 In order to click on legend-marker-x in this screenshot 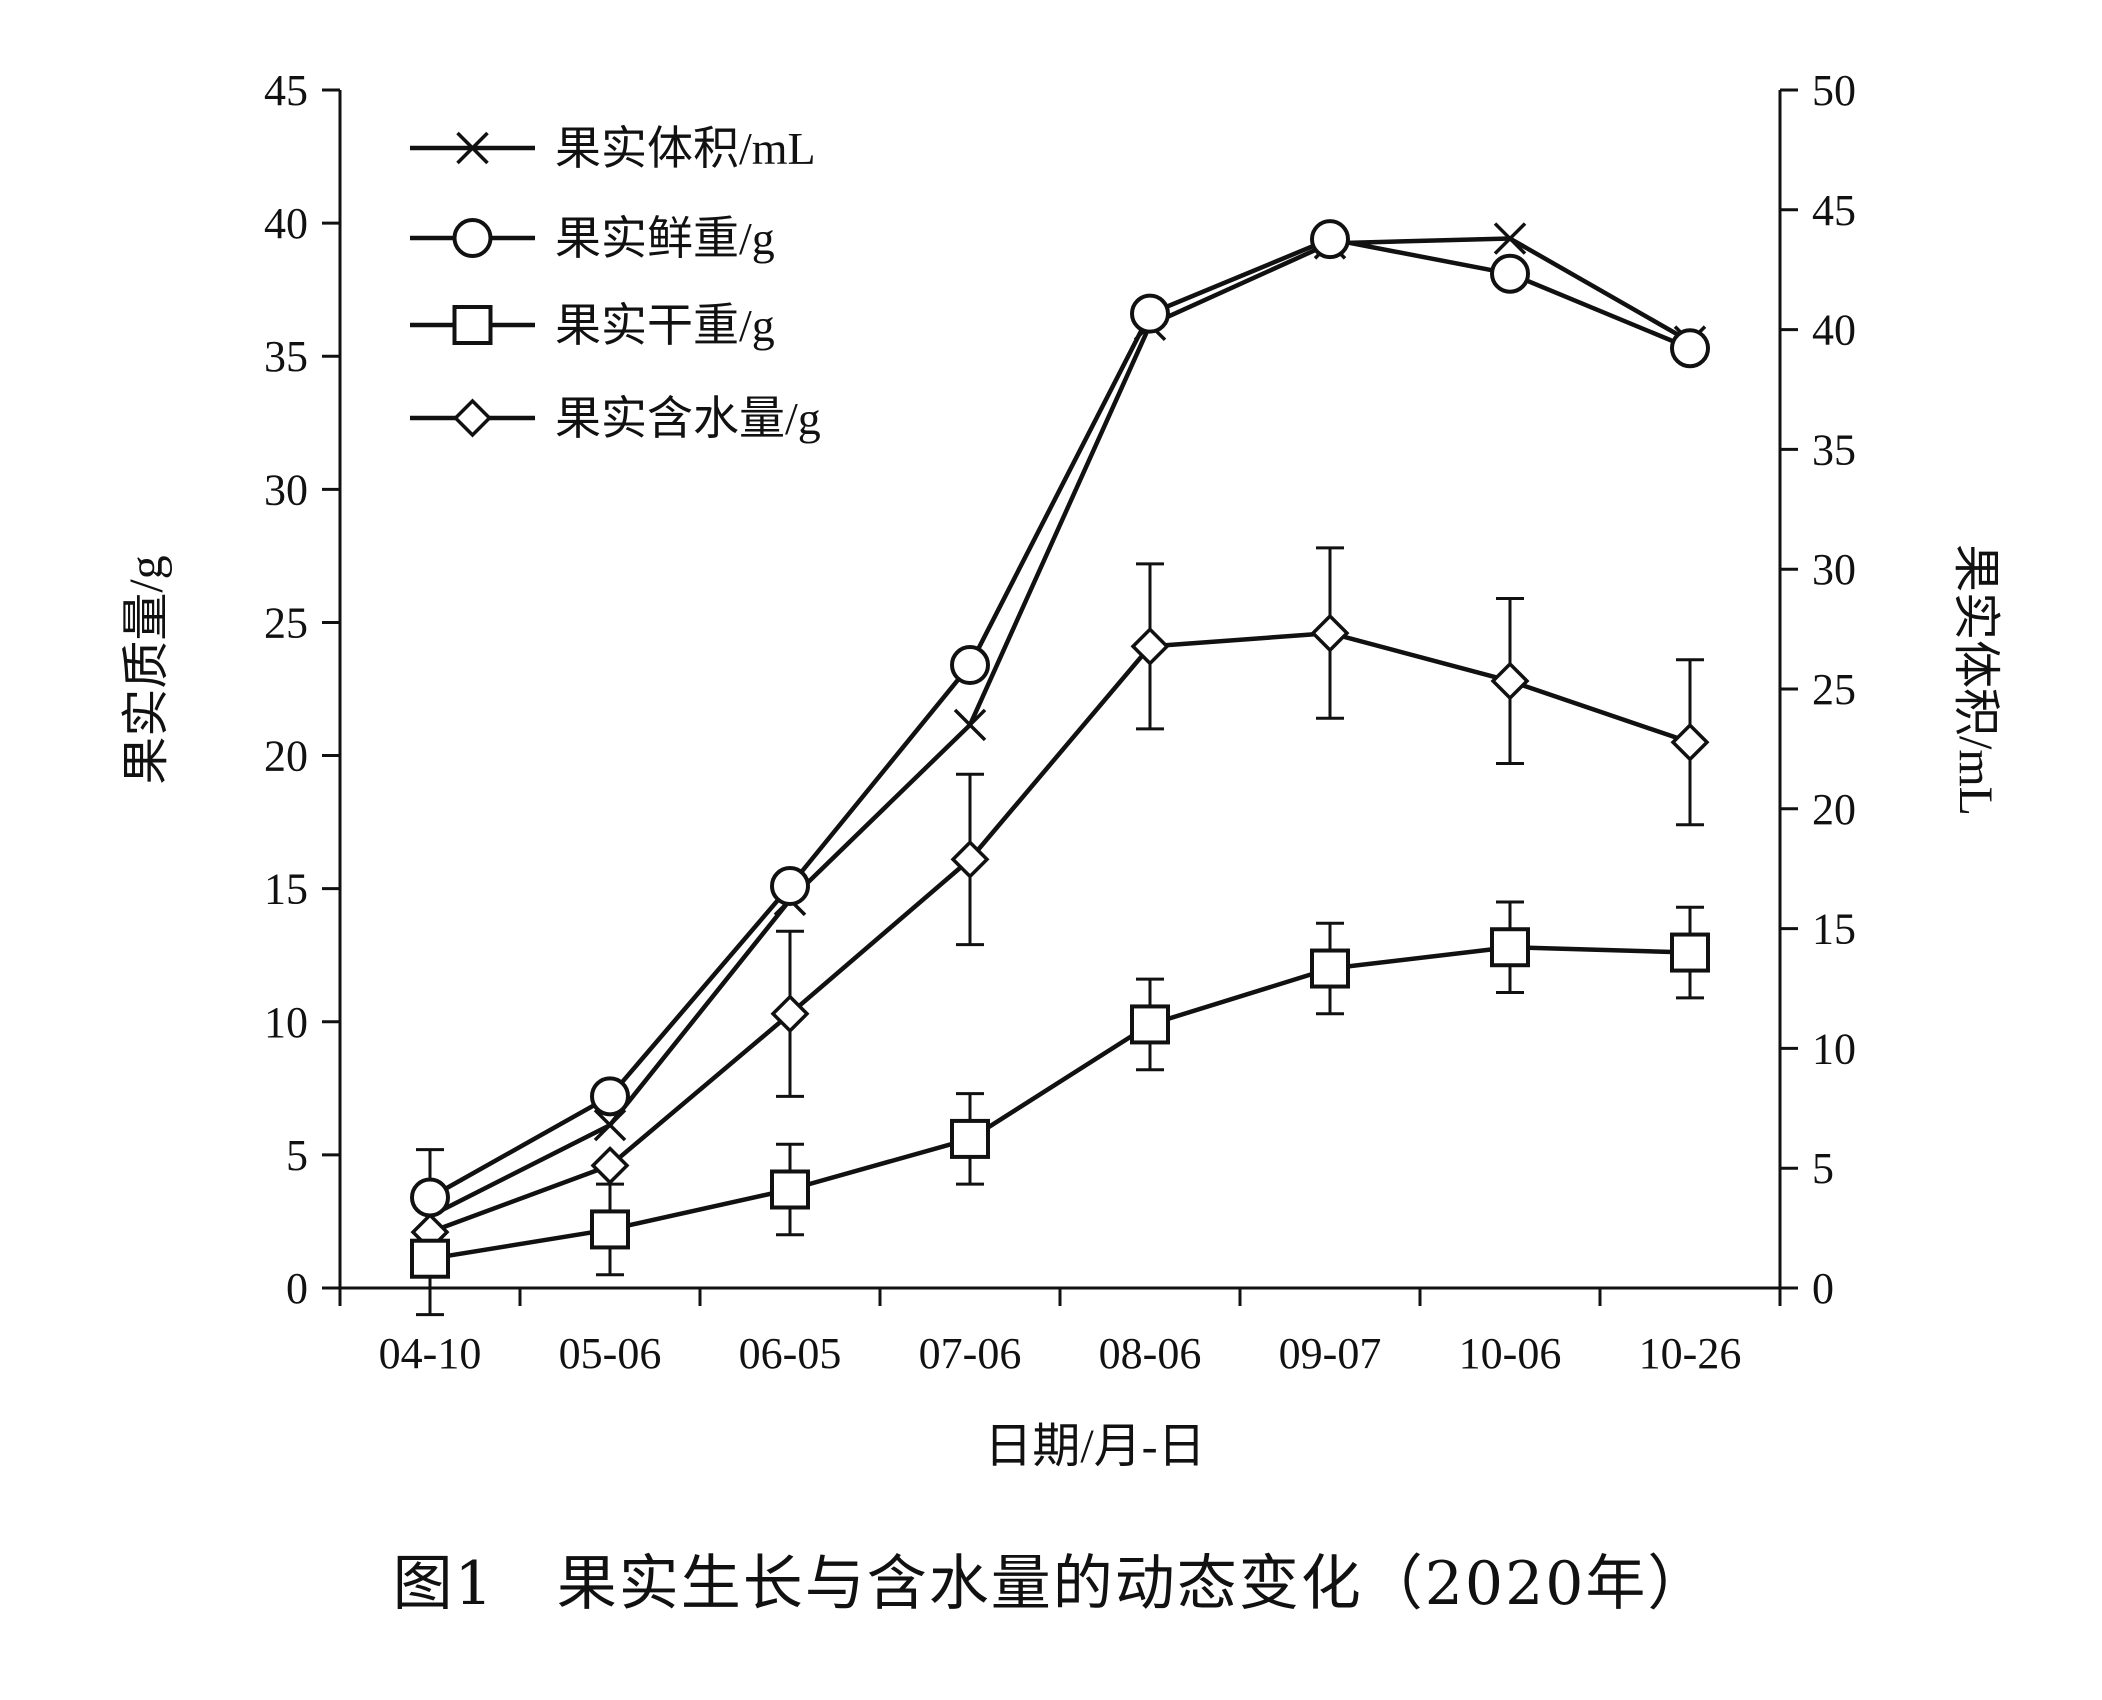, I will do `click(472, 148)`.